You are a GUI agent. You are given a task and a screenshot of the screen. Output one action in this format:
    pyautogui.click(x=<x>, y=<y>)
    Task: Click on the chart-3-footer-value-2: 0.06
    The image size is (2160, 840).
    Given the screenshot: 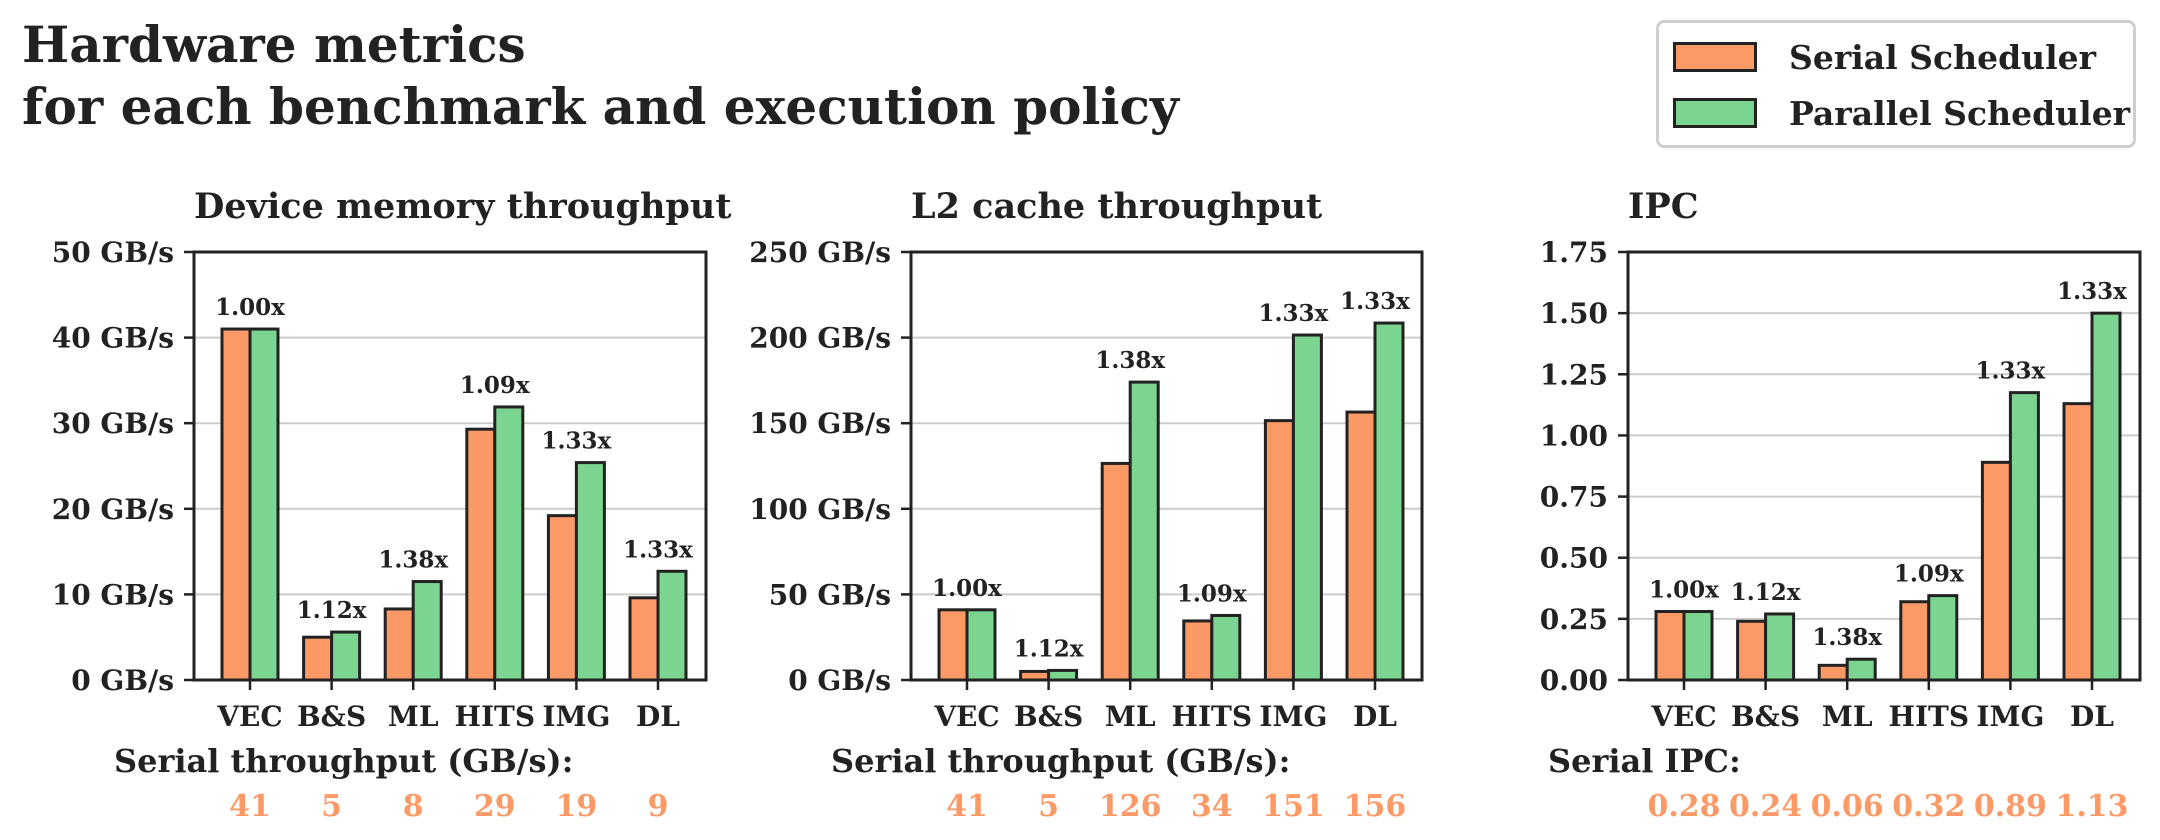 What is the action you would take?
    pyautogui.click(x=1847, y=806)
    